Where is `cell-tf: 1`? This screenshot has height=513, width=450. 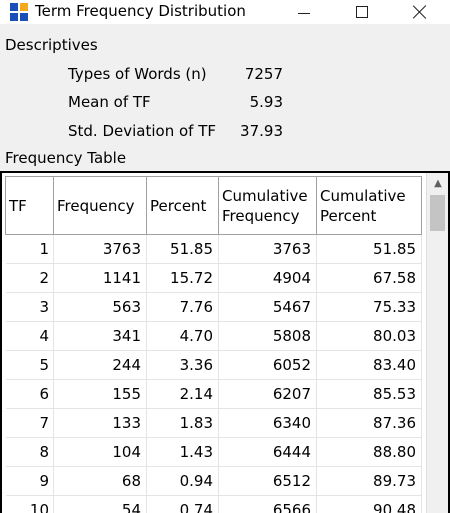
cell-tf: 1 is located at coordinates (29, 249).